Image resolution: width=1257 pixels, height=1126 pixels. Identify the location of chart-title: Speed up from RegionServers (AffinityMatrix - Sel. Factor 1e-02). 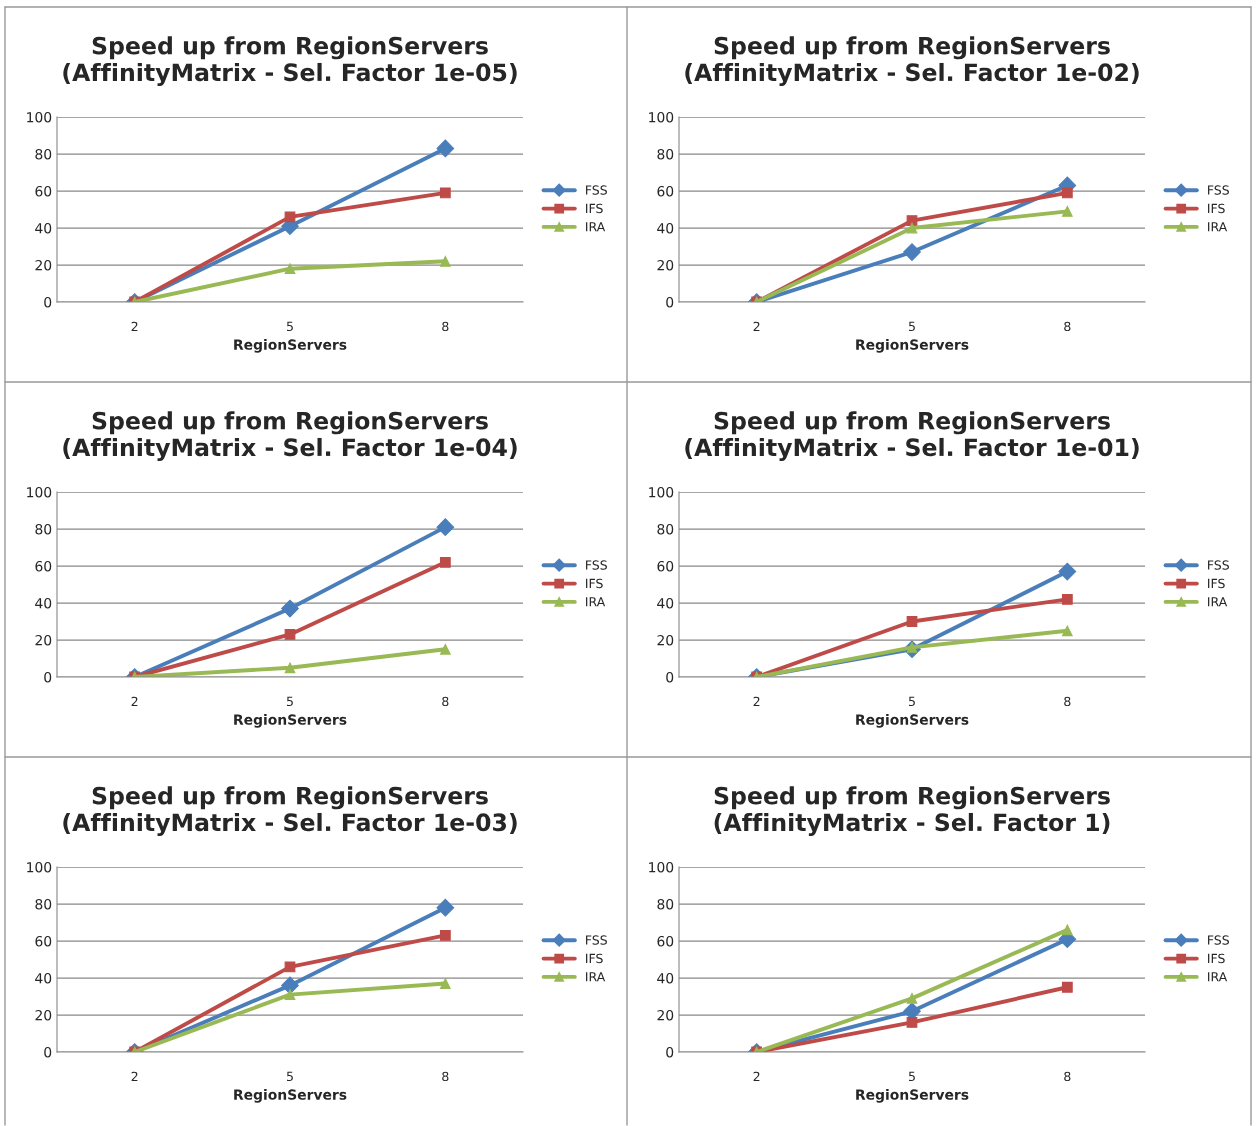
(912, 61).